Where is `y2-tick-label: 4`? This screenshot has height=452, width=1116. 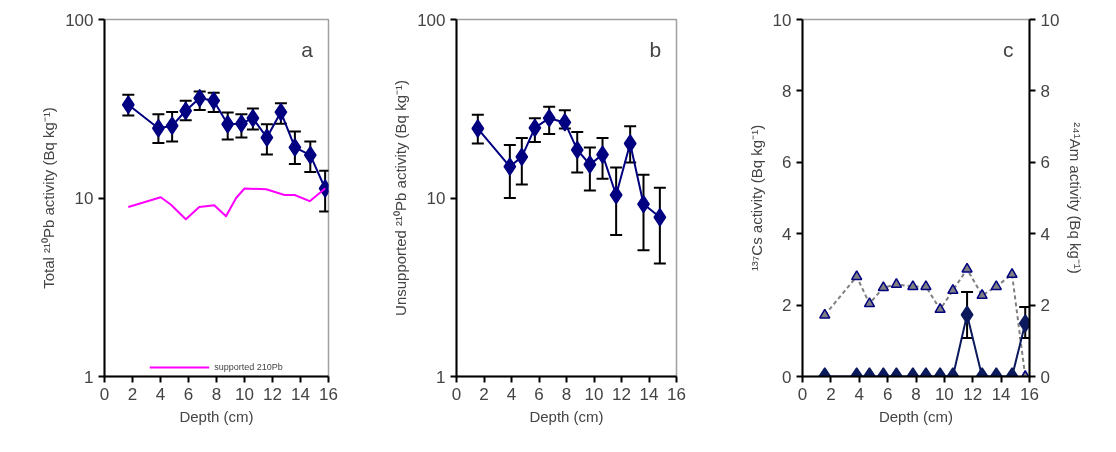
y2-tick-label: 4 is located at coordinates (1045, 234).